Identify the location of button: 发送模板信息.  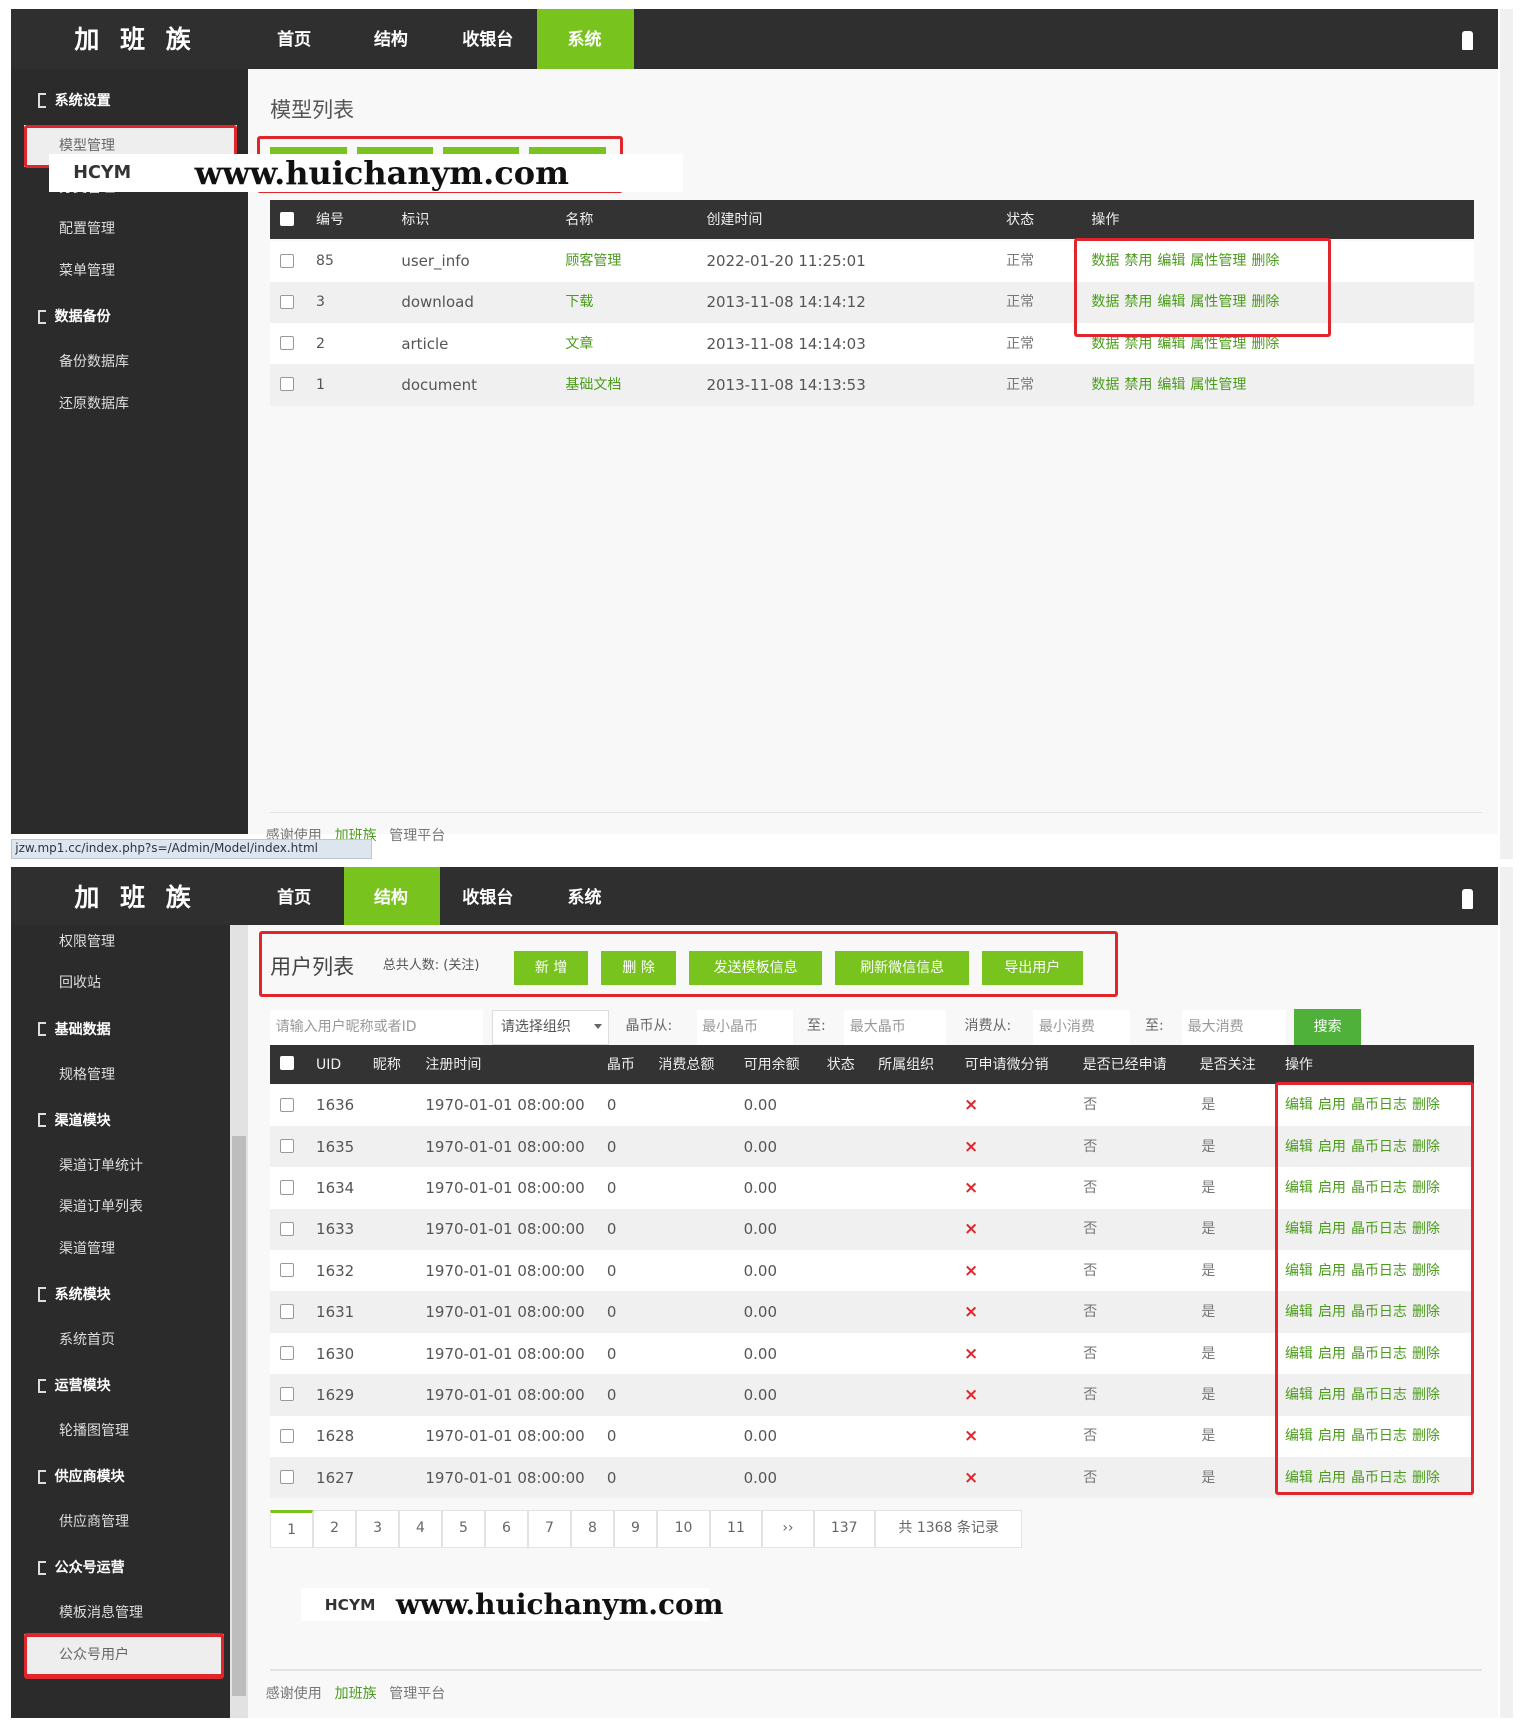
(755, 967).